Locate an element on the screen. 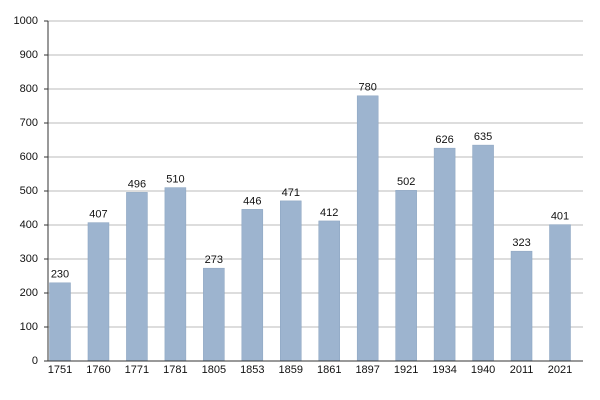 This screenshot has height=400, width=600. data-label: 635 is located at coordinates (483, 137).